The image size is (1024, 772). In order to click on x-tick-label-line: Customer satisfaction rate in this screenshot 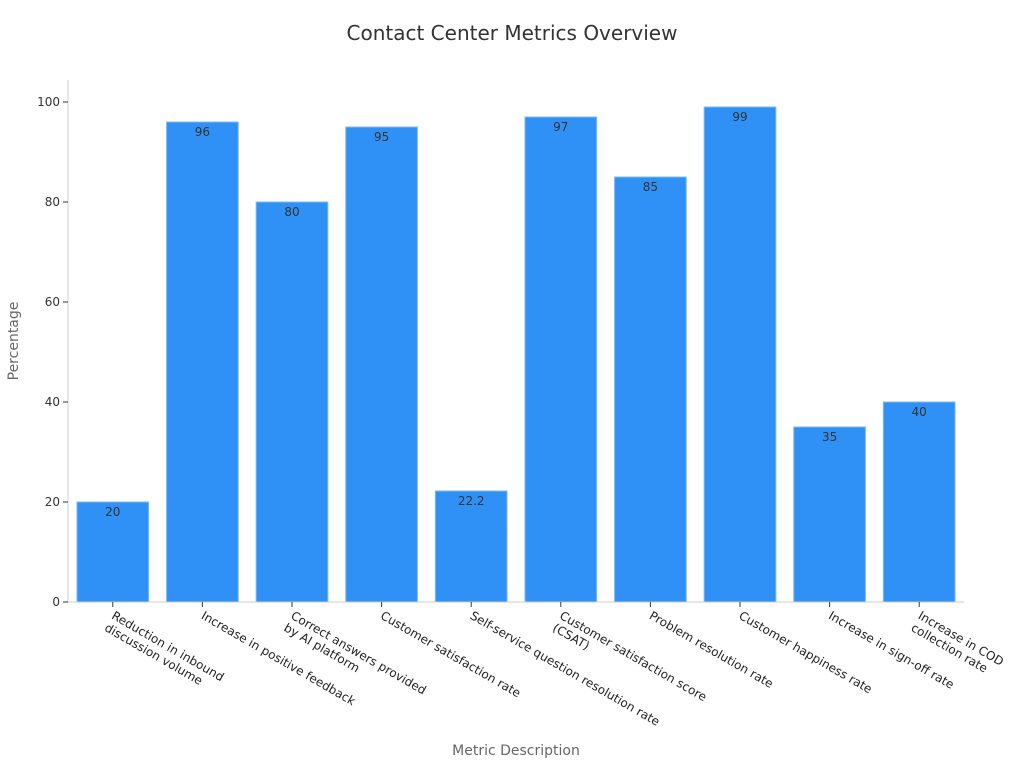, I will do `click(450, 654)`.